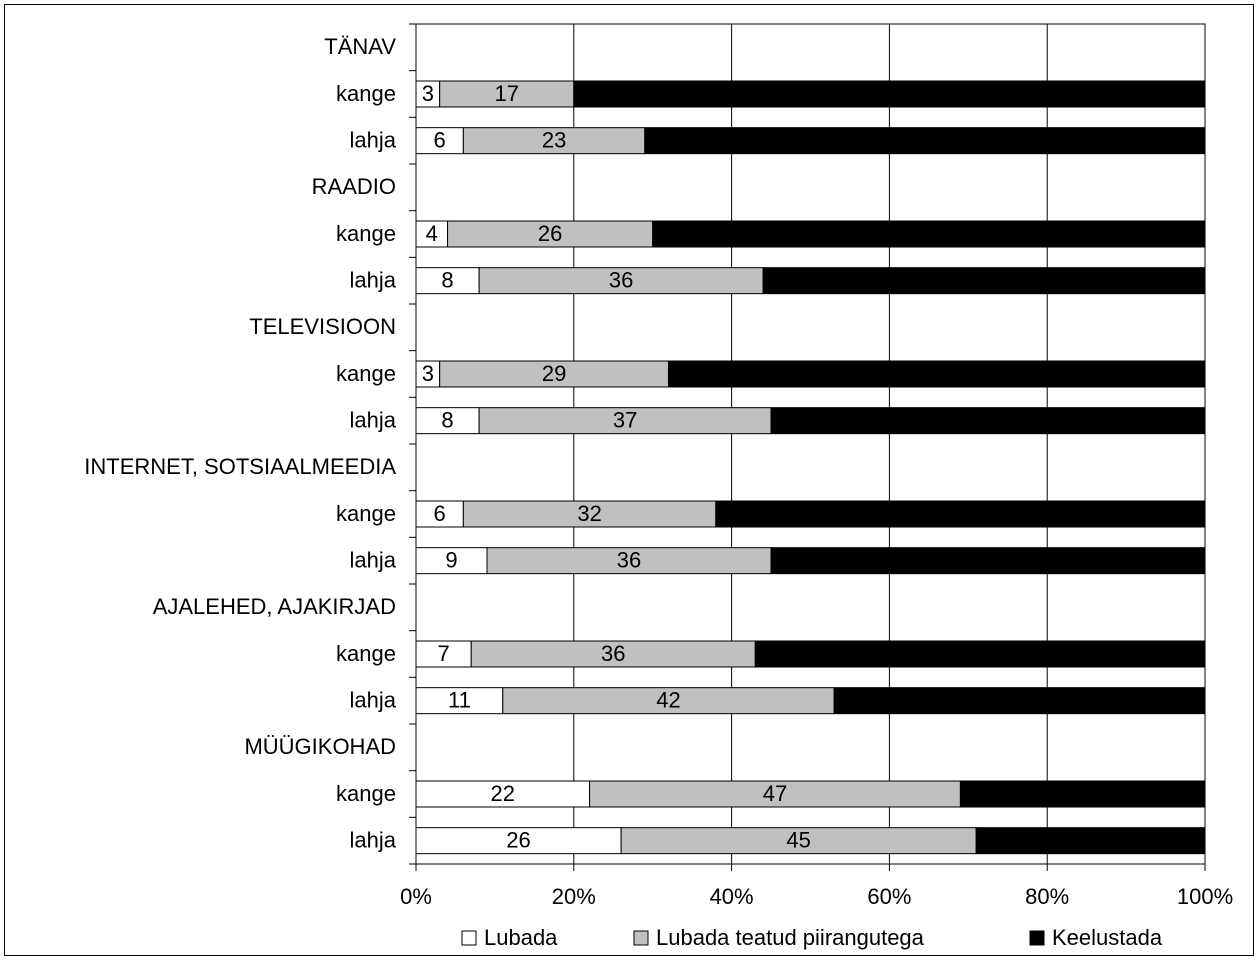 The image size is (1258, 960). I want to click on data-label: 11, so click(459, 699).